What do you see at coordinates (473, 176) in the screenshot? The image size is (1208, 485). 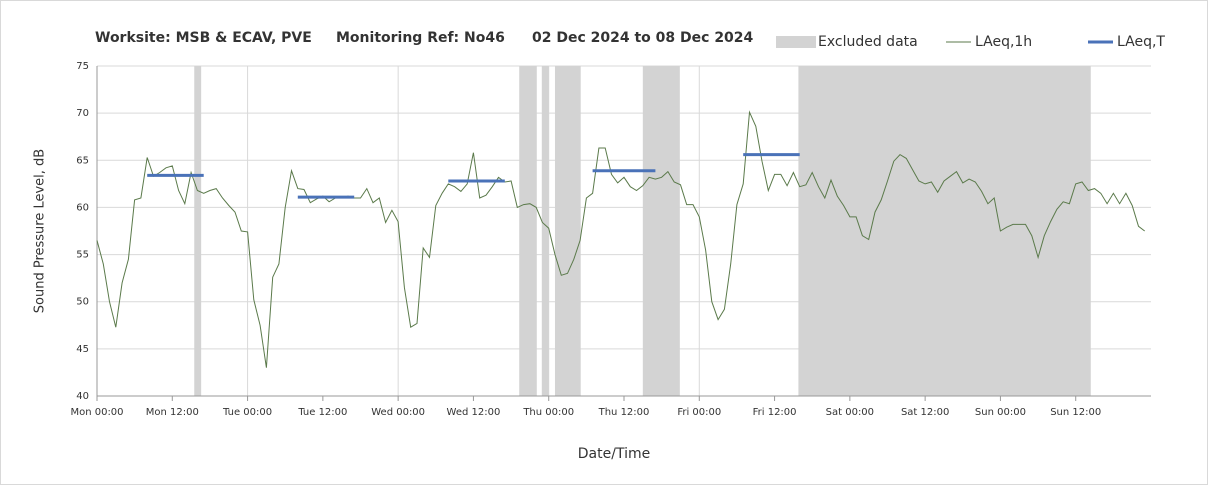 I see `series-line` at bounding box center [473, 176].